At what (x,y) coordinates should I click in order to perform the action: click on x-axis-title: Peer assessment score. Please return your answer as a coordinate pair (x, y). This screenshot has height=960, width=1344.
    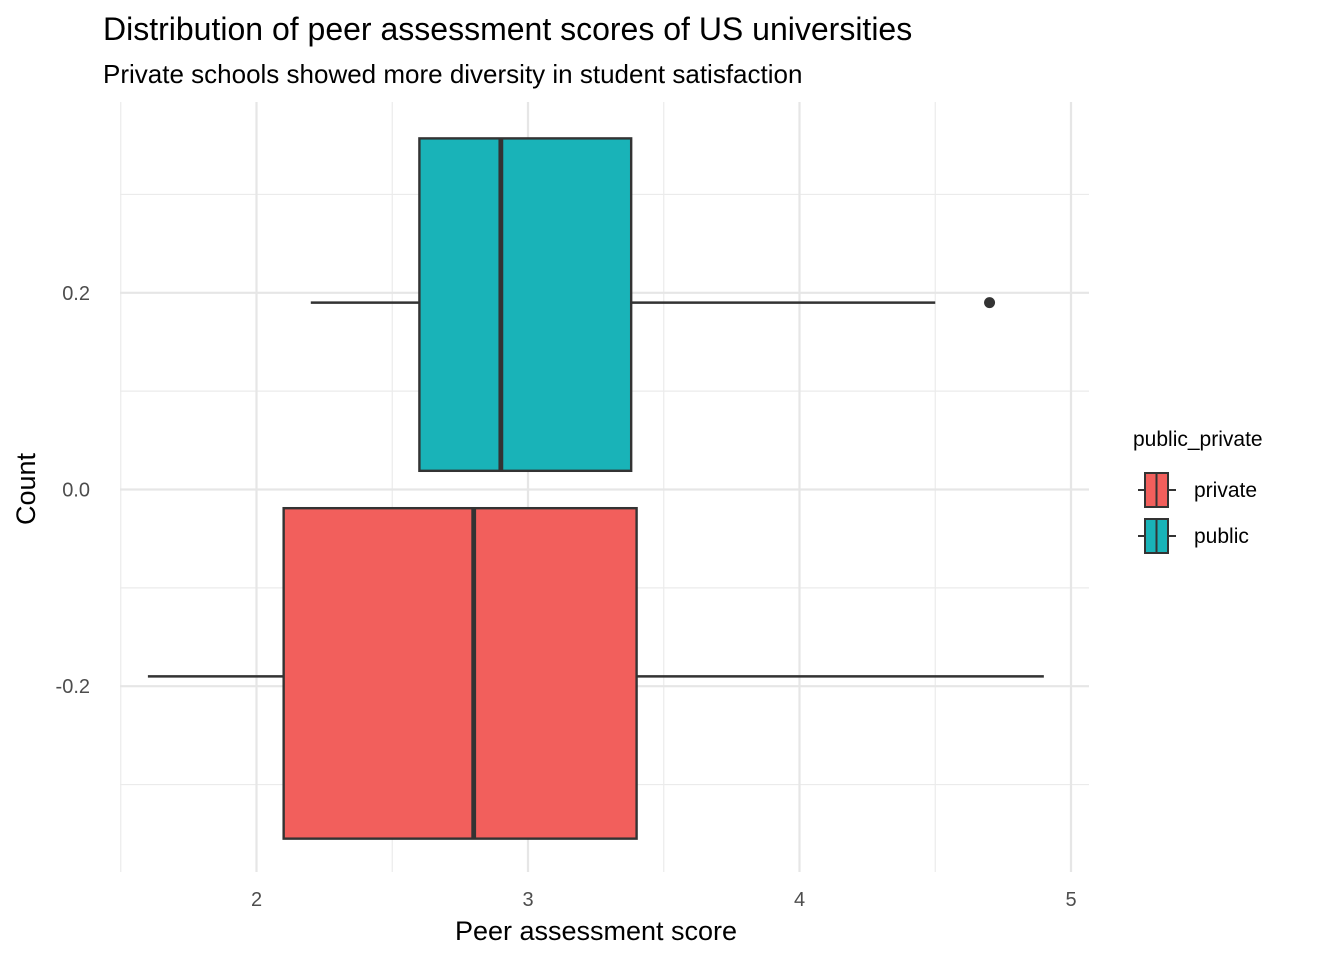
    Looking at the image, I should click on (596, 931).